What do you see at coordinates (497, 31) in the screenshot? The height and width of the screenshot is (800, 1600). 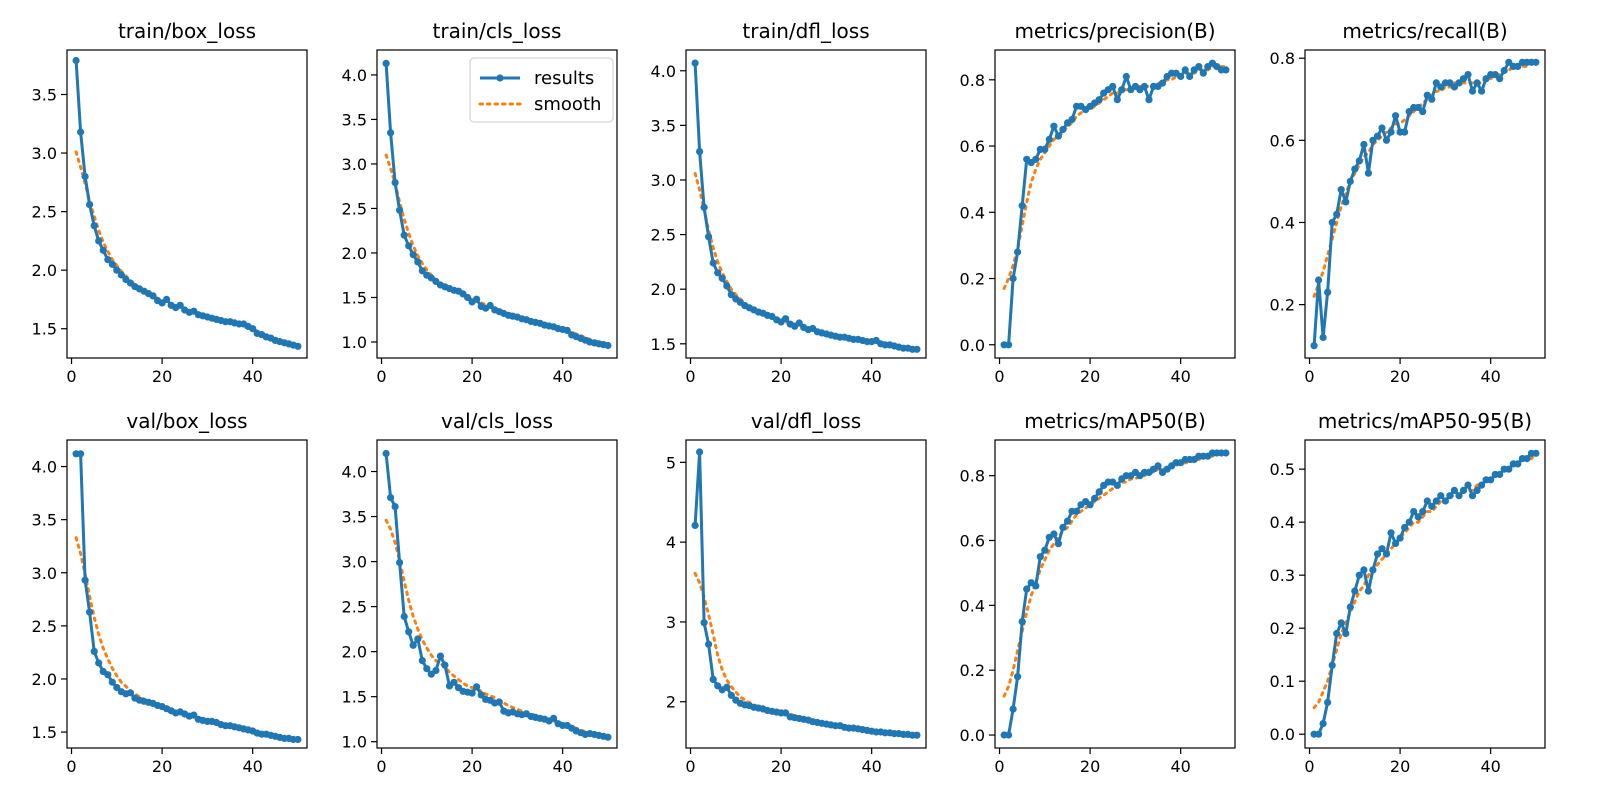 I see `subplot-title: train/cls_loss` at bounding box center [497, 31].